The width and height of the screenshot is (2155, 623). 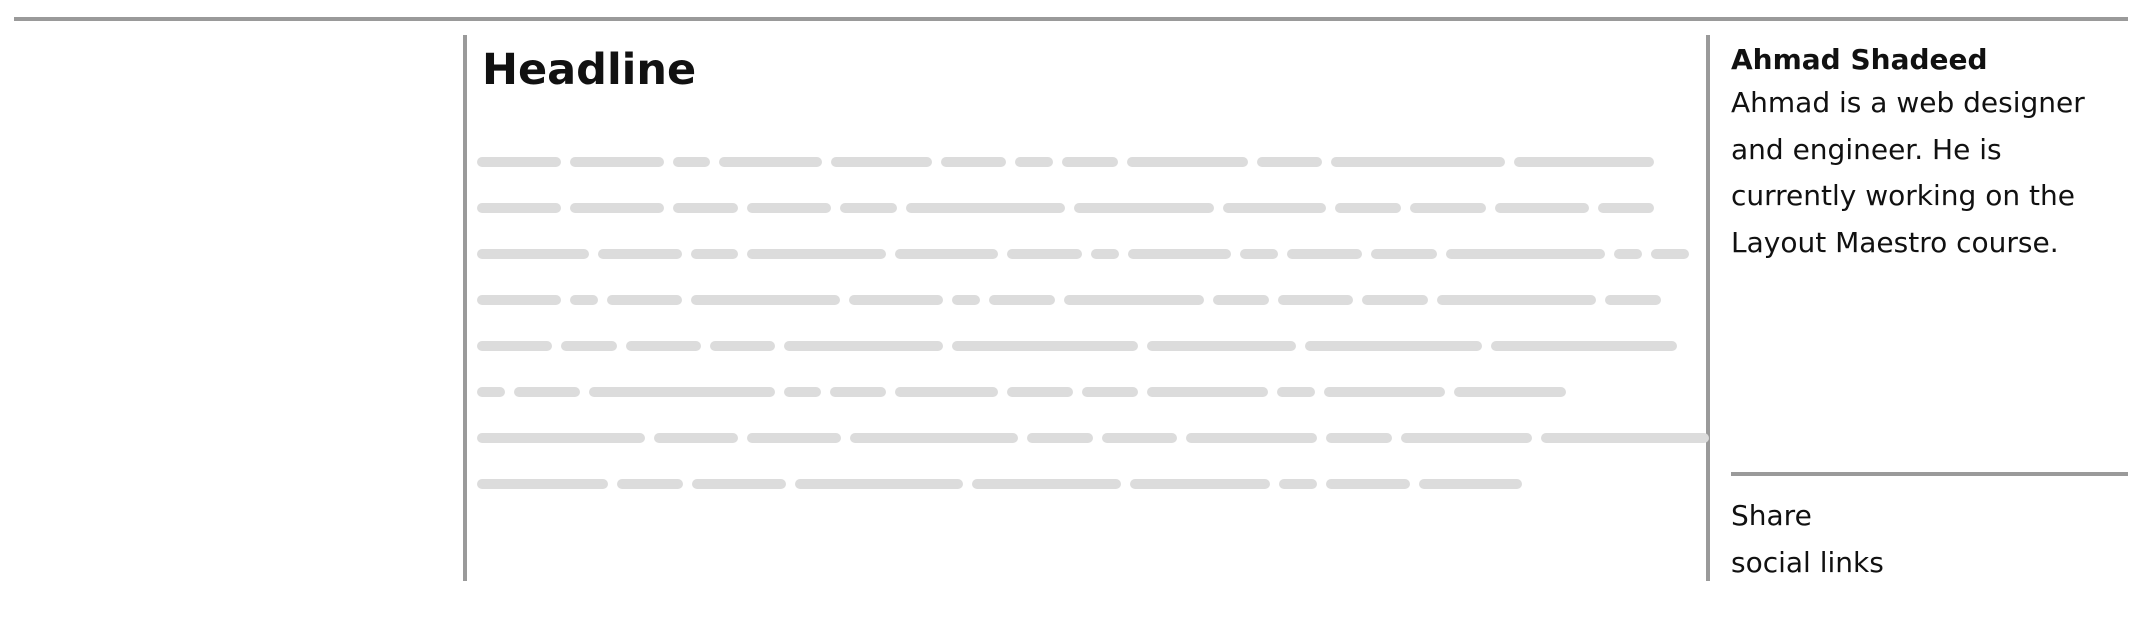 What do you see at coordinates (1931, 539) in the screenshot?
I see `share-section: Share social links` at bounding box center [1931, 539].